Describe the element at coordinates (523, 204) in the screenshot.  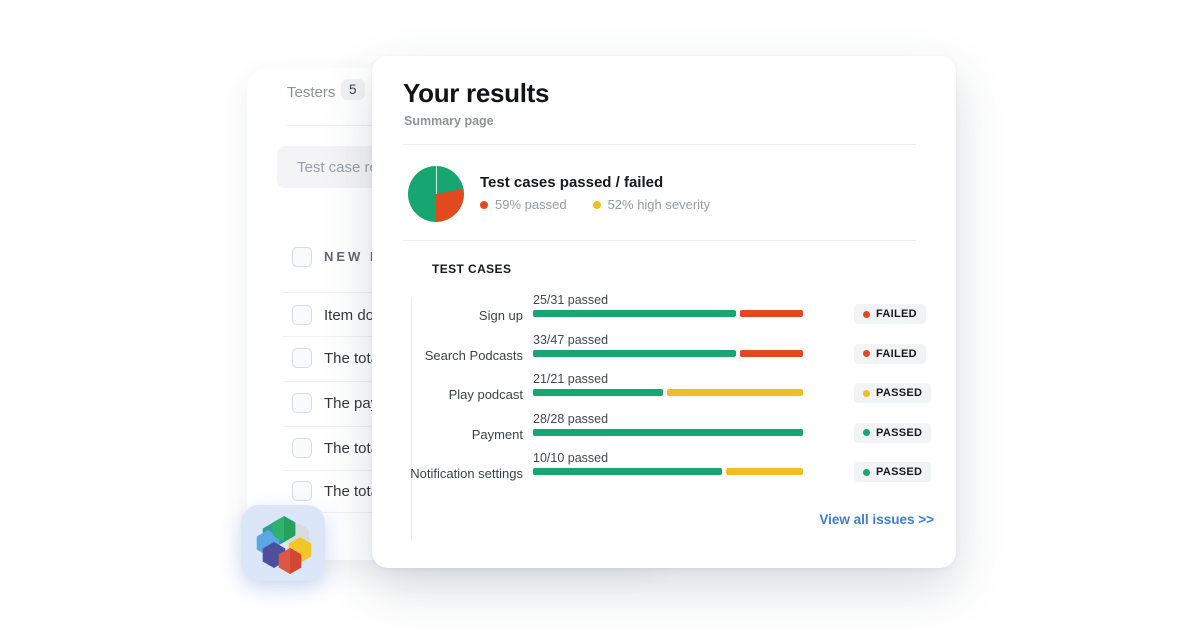
I see `legend-item: 59% passed` at that location.